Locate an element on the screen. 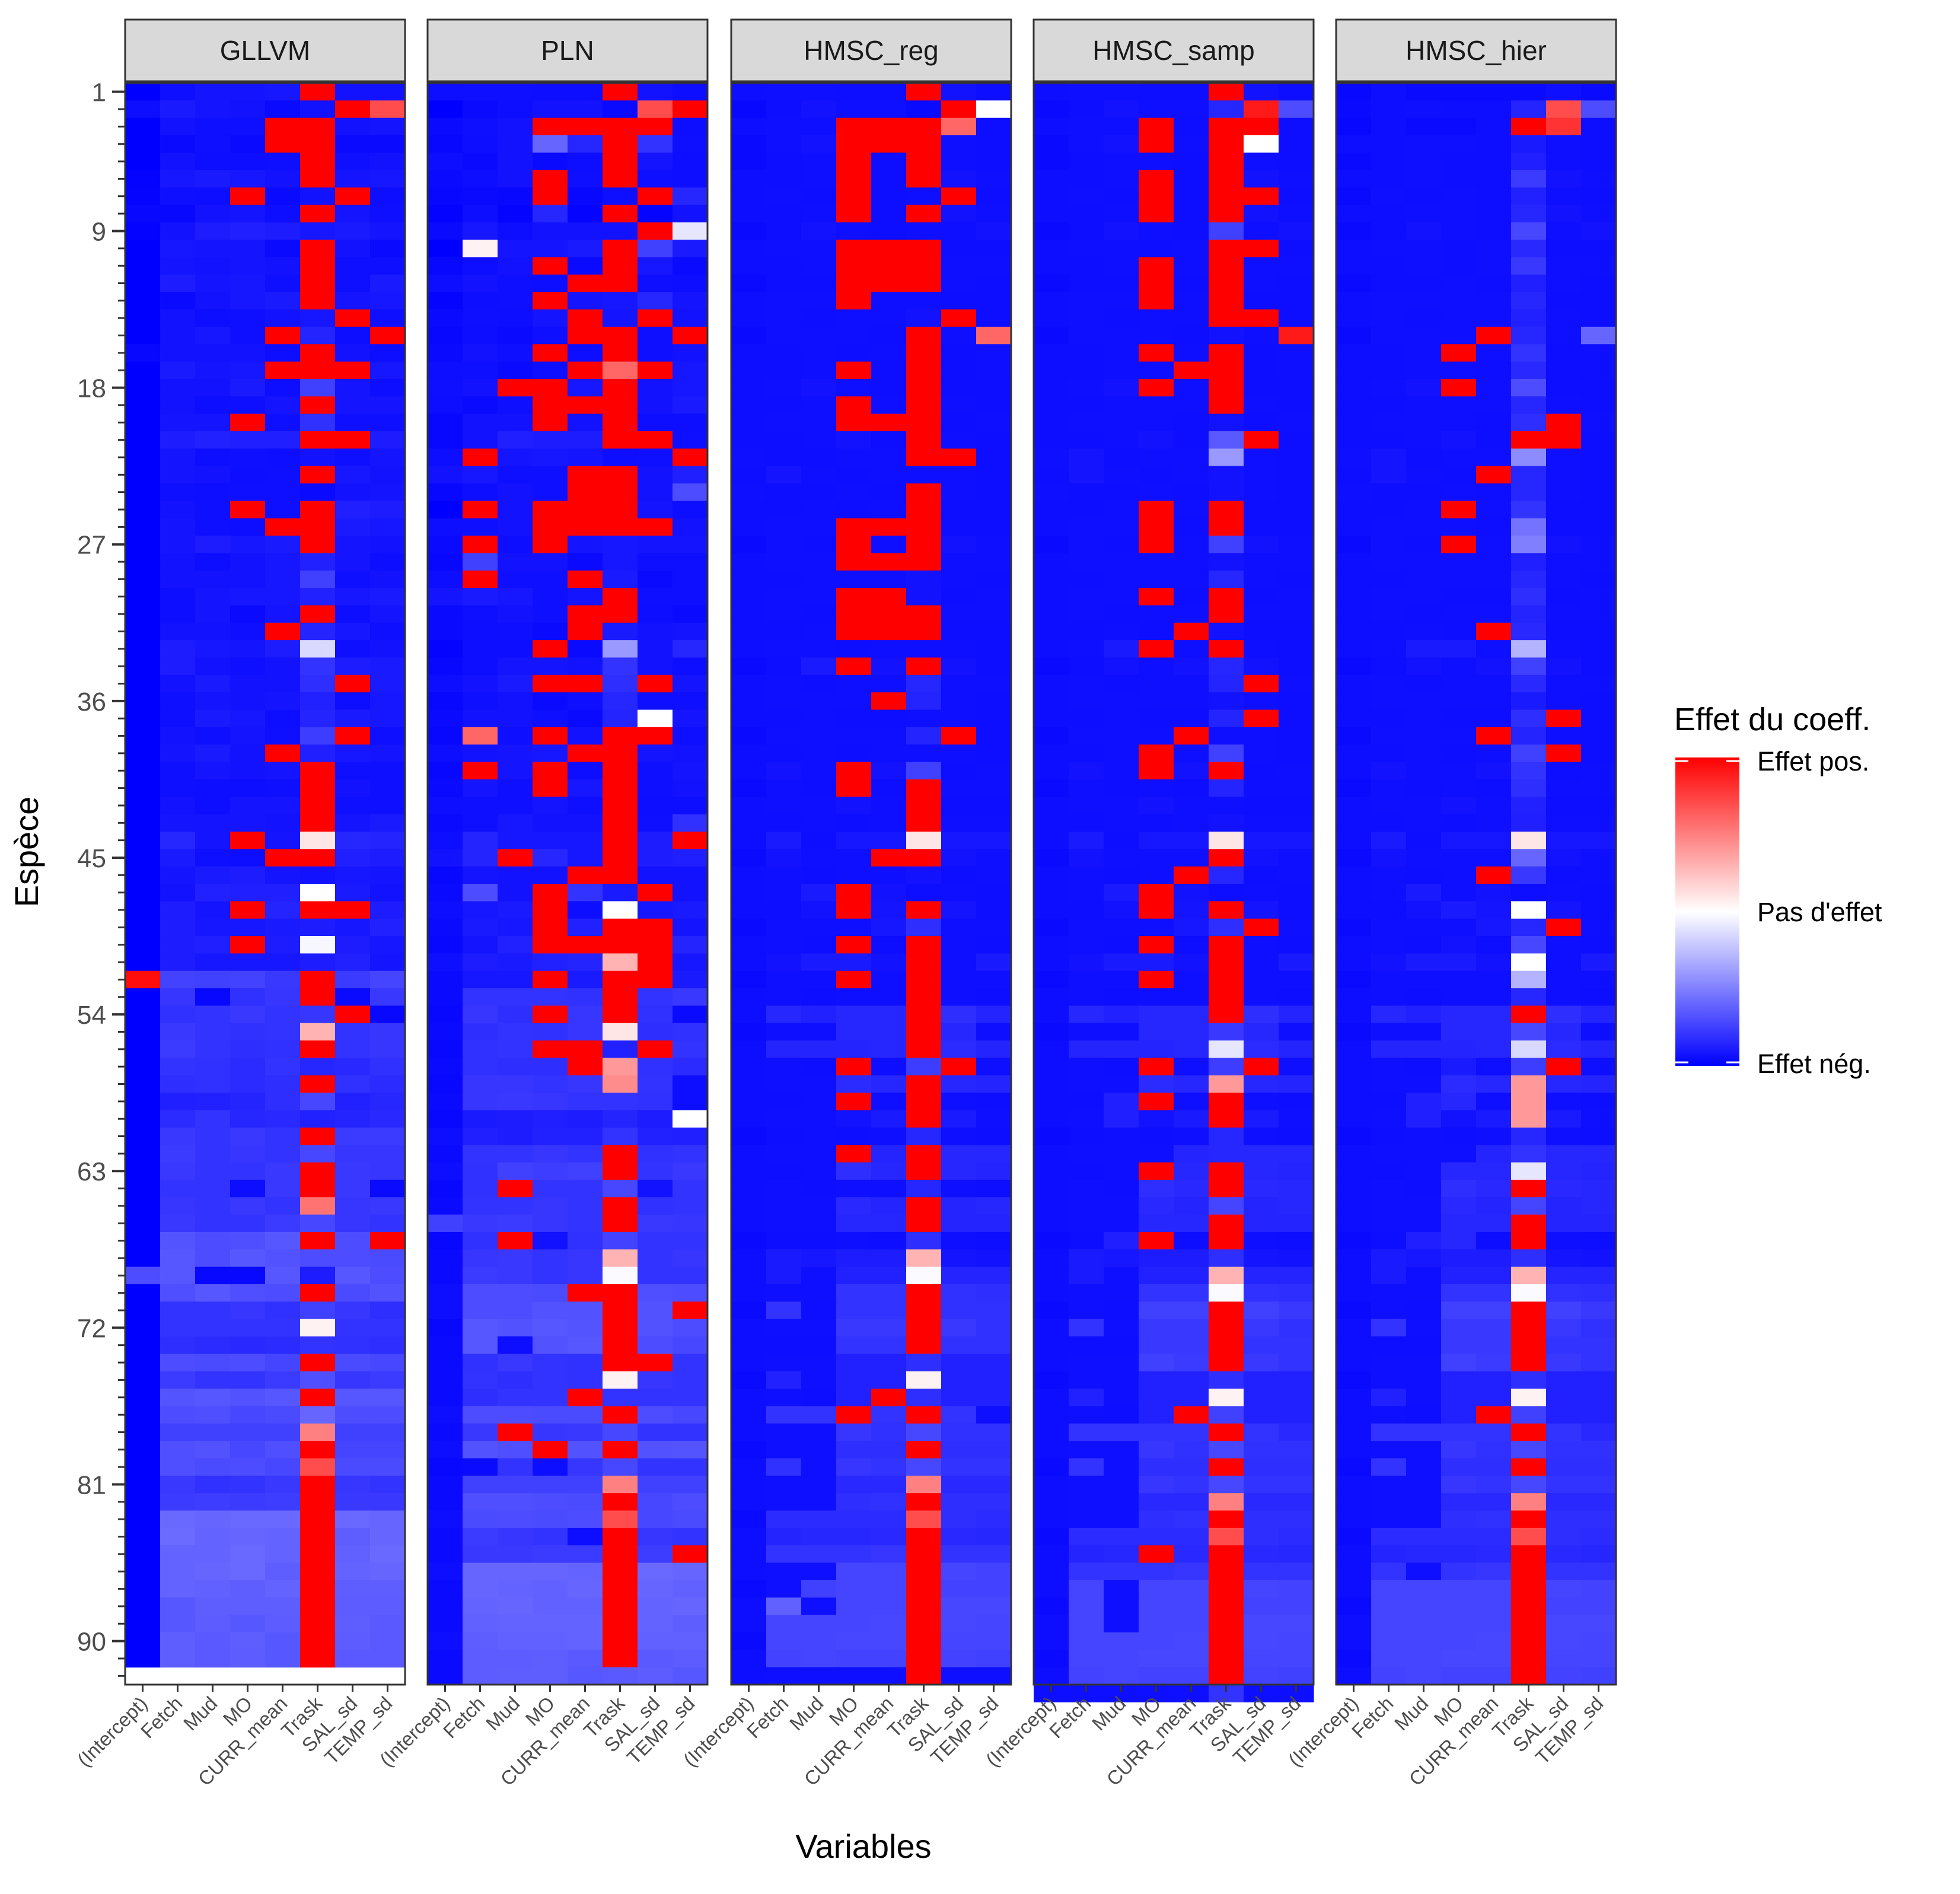 The image size is (1960, 1894). heatmap-cells is located at coordinates (568, 884).